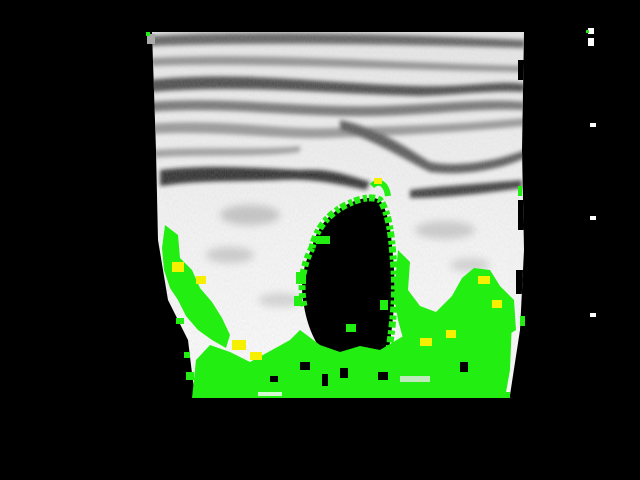 The width and height of the screenshot is (640, 480). Describe the element at coordinates (151, 39) in the screenshot. I see `orientation-marker` at that location.